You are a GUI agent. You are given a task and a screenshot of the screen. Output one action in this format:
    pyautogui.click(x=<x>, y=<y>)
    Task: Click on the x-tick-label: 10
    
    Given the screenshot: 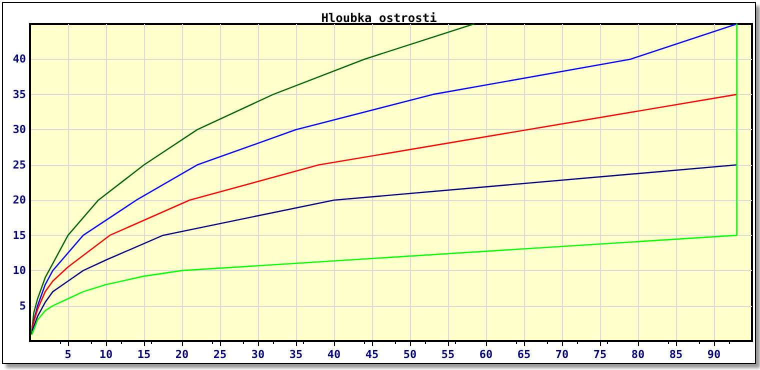 What is the action you would take?
    pyautogui.click(x=106, y=354)
    